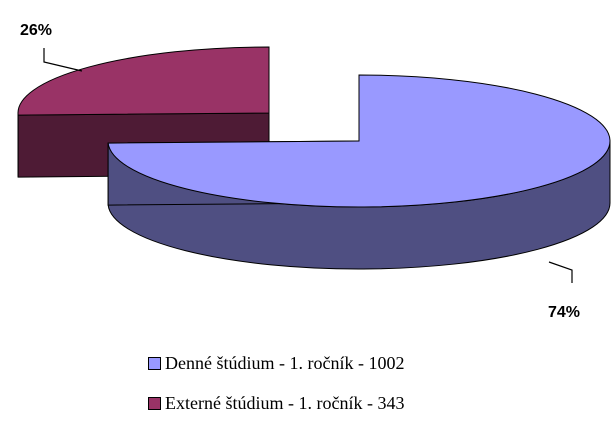 The width and height of the screenshot is (614, 423). Describe the element at coordinates (36, 30) in the screenshot. I see `slice-label-externe: 26%` at that location.